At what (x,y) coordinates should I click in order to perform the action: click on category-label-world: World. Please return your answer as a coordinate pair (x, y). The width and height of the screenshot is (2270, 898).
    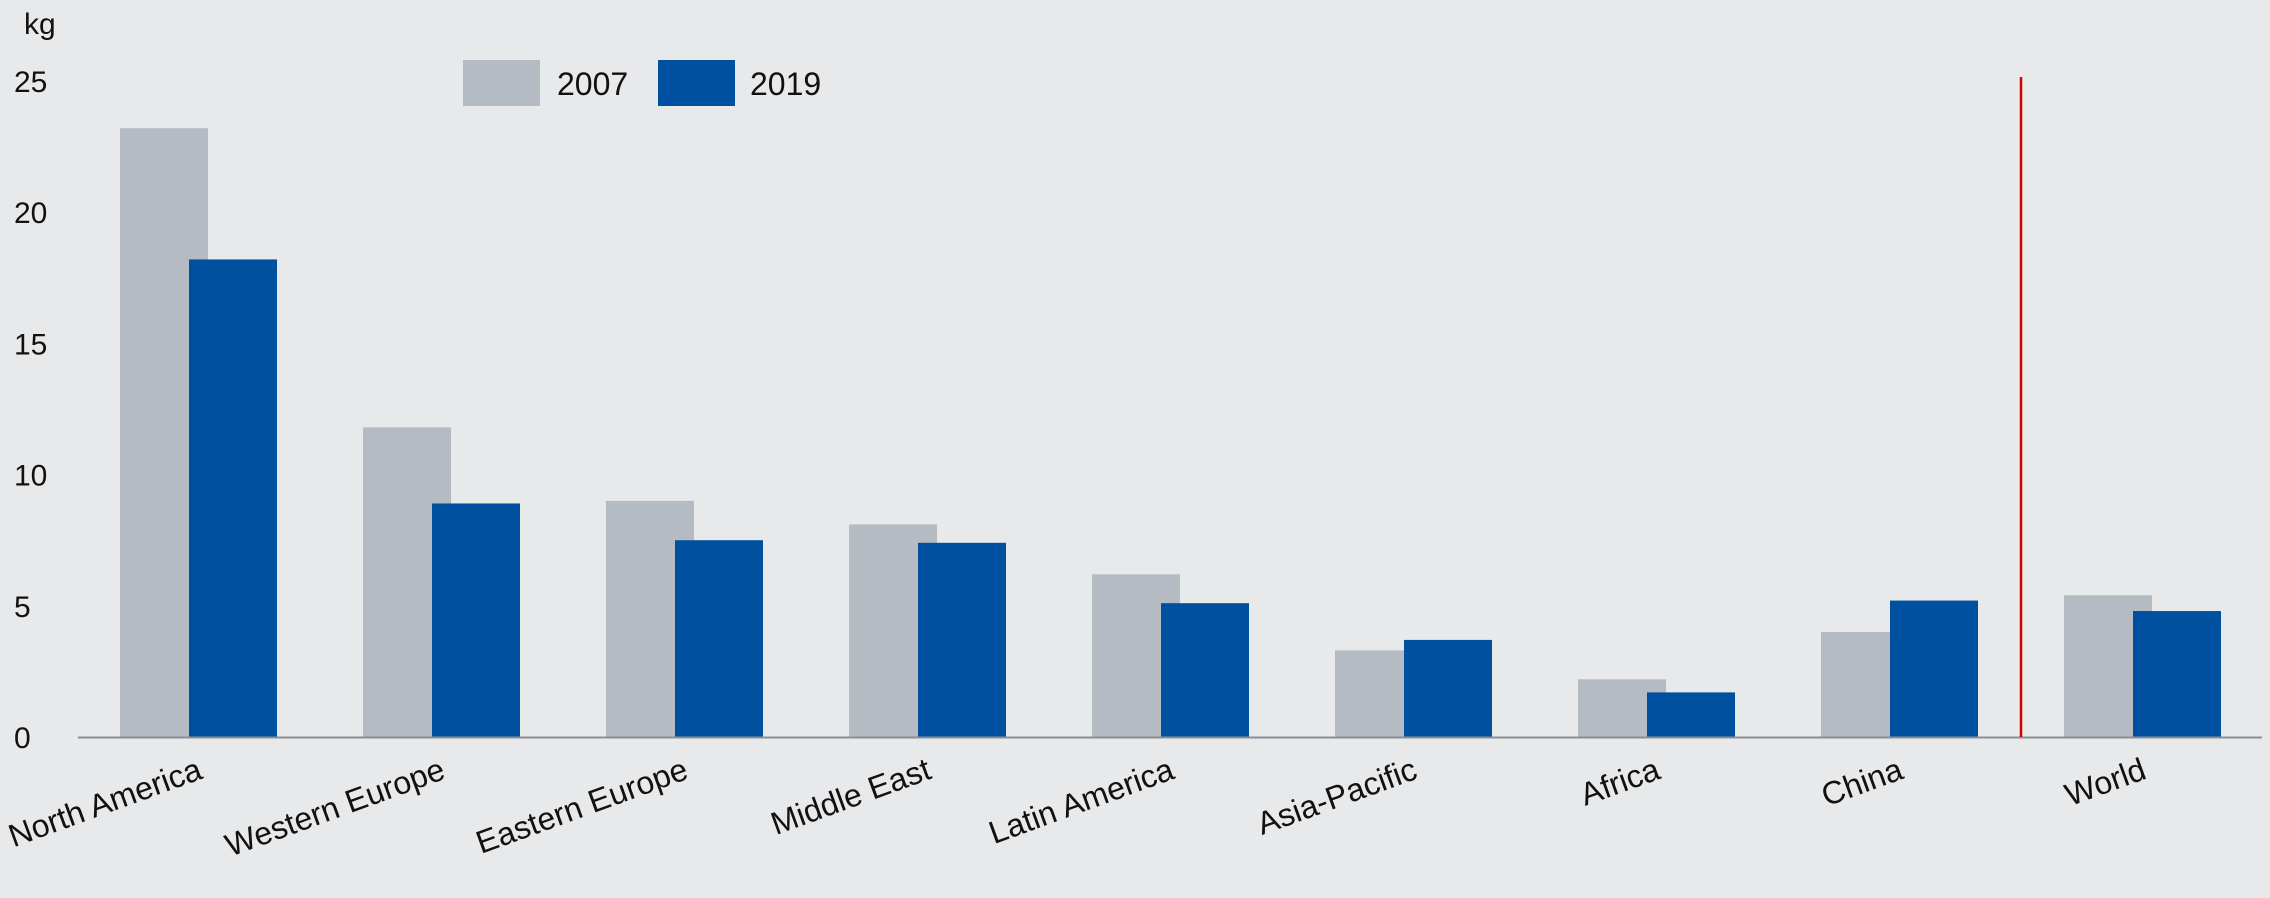
    Looking at the image, I should click on (2105, 782).